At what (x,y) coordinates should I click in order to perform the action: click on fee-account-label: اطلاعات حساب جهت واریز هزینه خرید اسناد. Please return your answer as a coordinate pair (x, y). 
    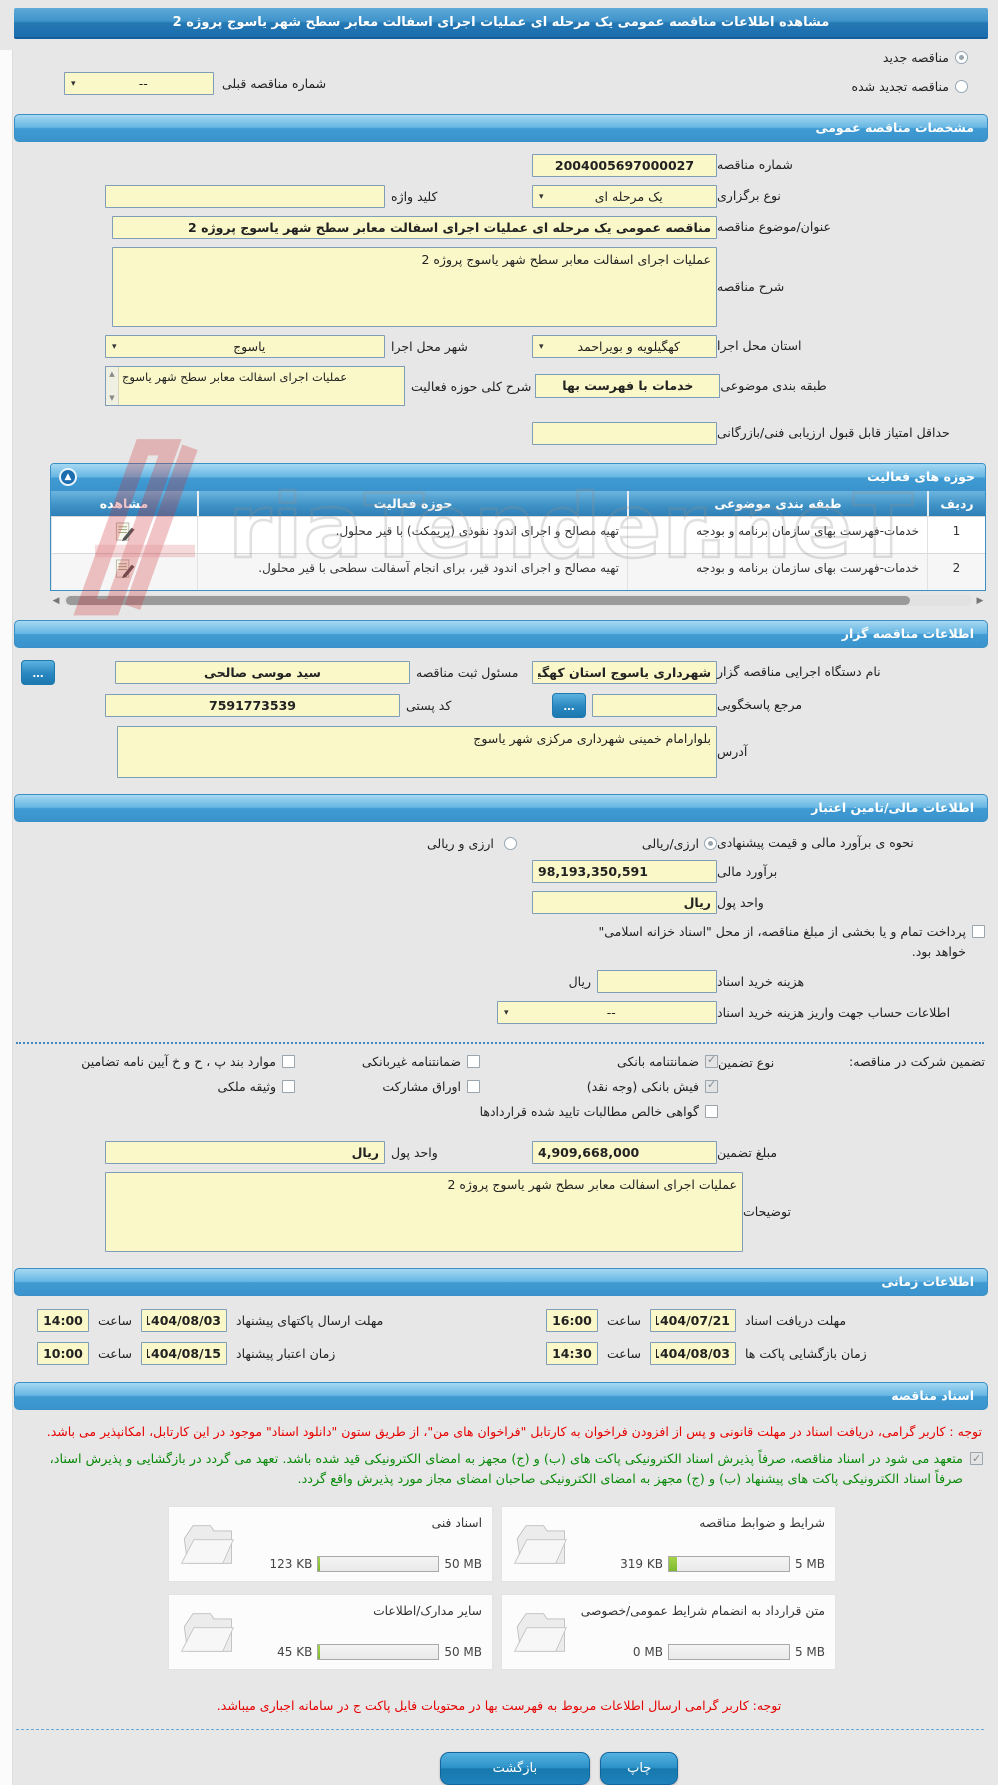
    Looking at the image, I should click on (834, 1012).